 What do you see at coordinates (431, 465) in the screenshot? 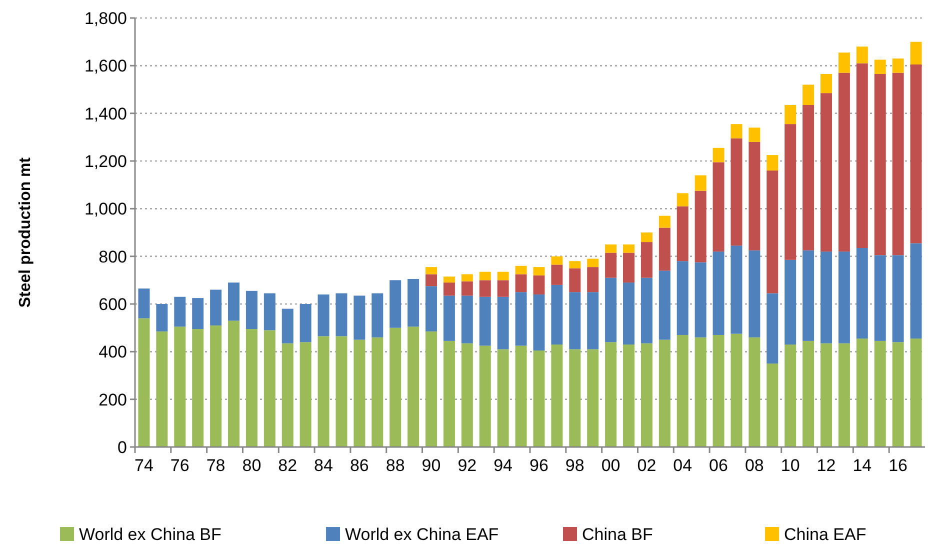
I see `x-tick-label: 90` at bounding box center [431, 465].